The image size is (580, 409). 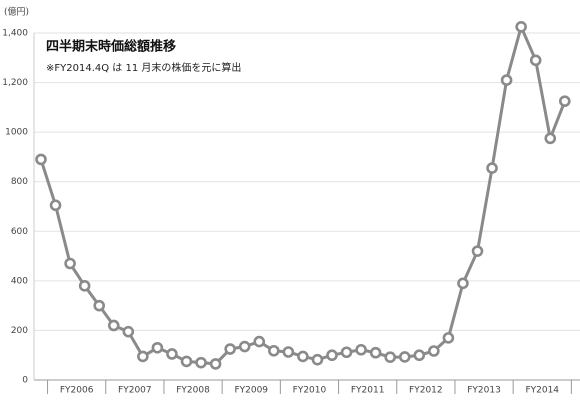 What do you see at coordinates (15, 34) in the screenshot?
I see `y-tick-label: 1,400` at bounding box center [15, 34].